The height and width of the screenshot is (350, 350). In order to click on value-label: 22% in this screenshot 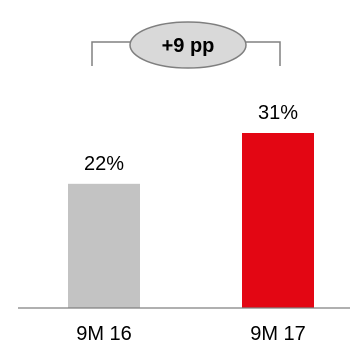, I will do `click(104, 164)`.